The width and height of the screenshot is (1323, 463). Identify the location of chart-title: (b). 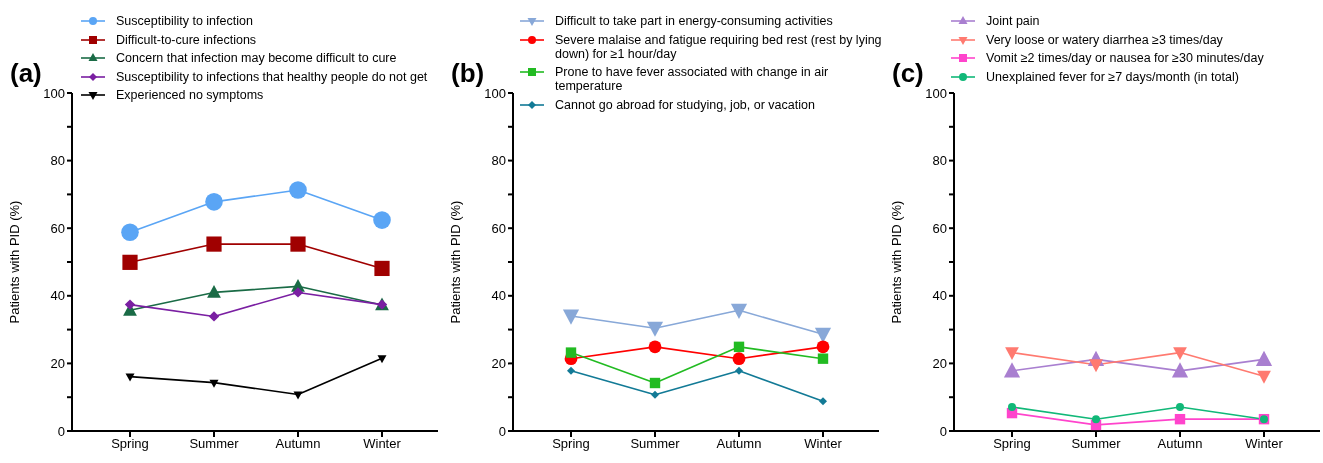
(468, 73).